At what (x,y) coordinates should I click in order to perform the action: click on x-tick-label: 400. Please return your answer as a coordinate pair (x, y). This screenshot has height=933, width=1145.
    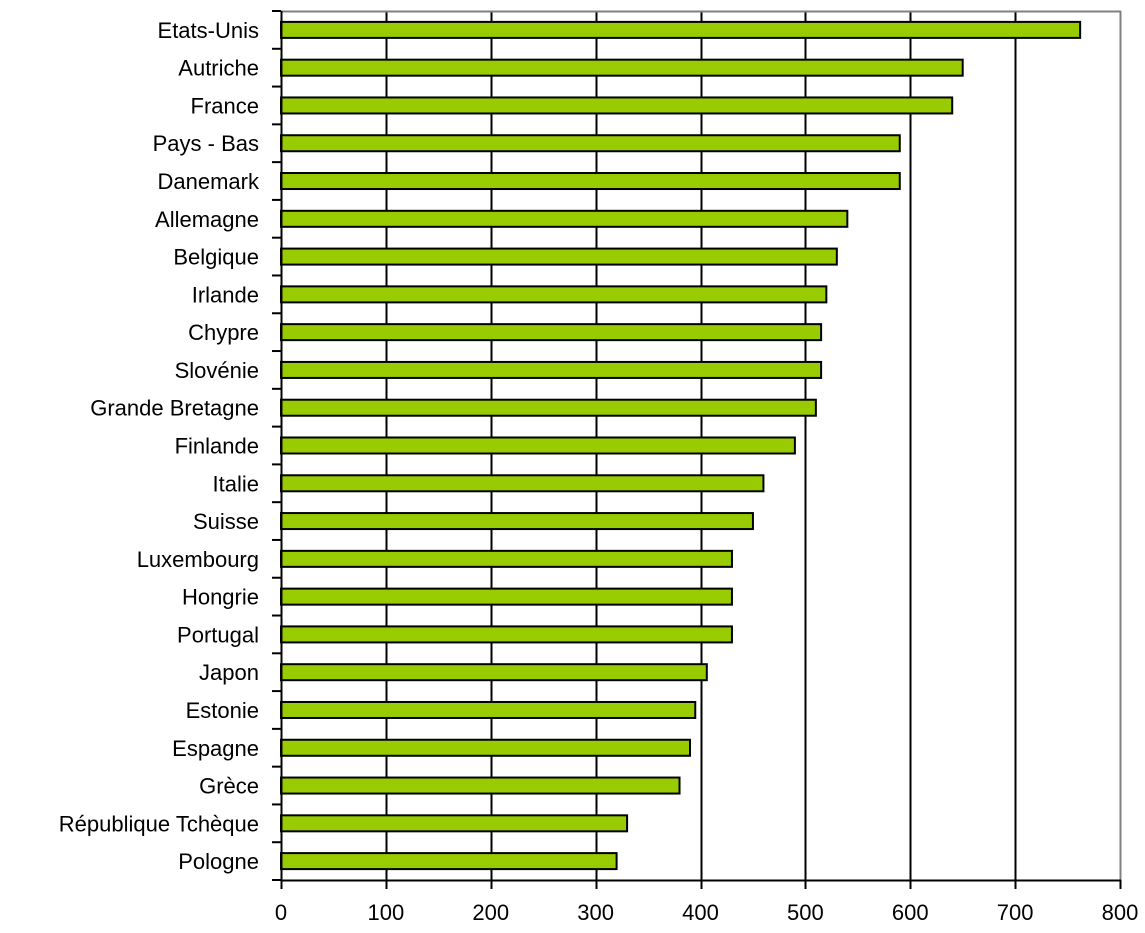
    Looking at the image, I should click on (700, 912).